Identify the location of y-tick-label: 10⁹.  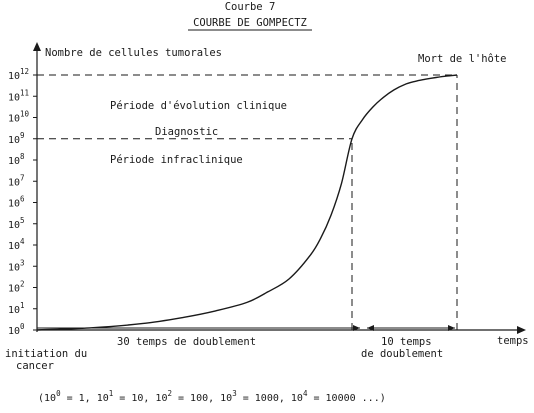
(16, 138).